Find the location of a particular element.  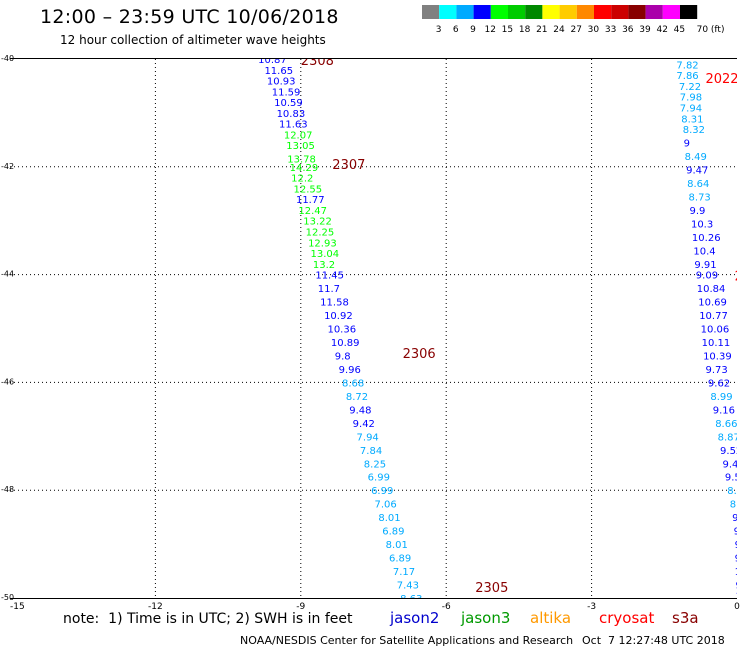

satellite-legend-jason2: jason2 is located at coordinates (415, 618).